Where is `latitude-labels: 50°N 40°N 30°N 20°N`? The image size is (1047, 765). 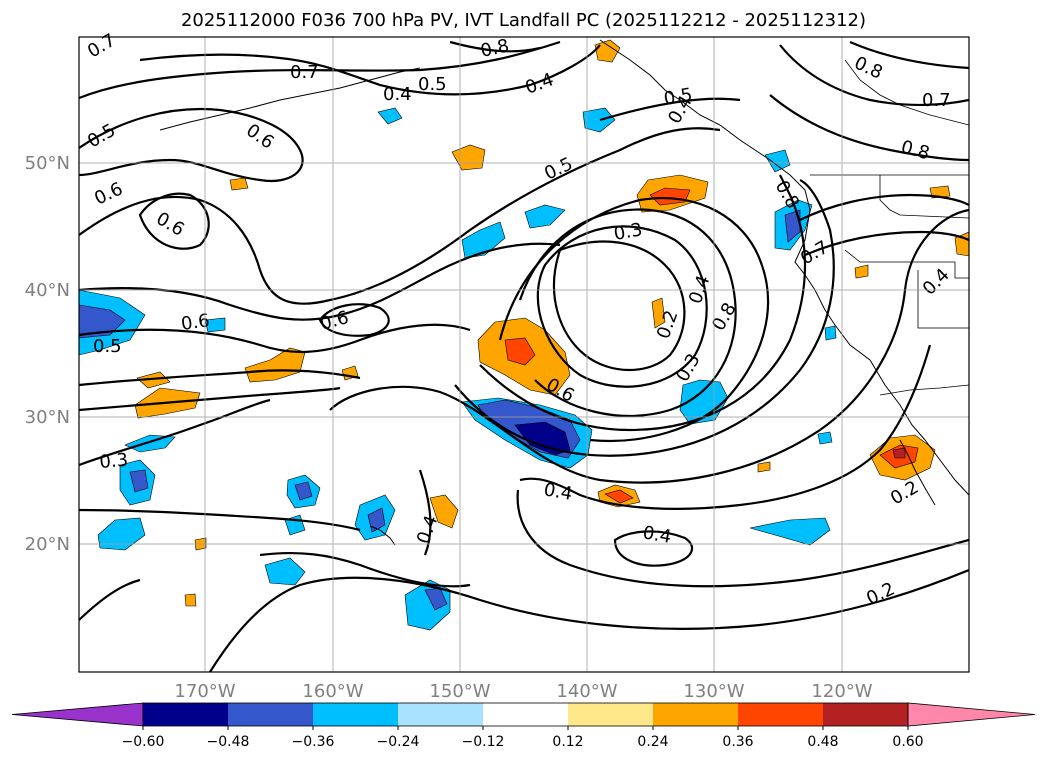 latitude-labels: 50°N 40°N 30°N 20°N is located at coordinates (47, 354).